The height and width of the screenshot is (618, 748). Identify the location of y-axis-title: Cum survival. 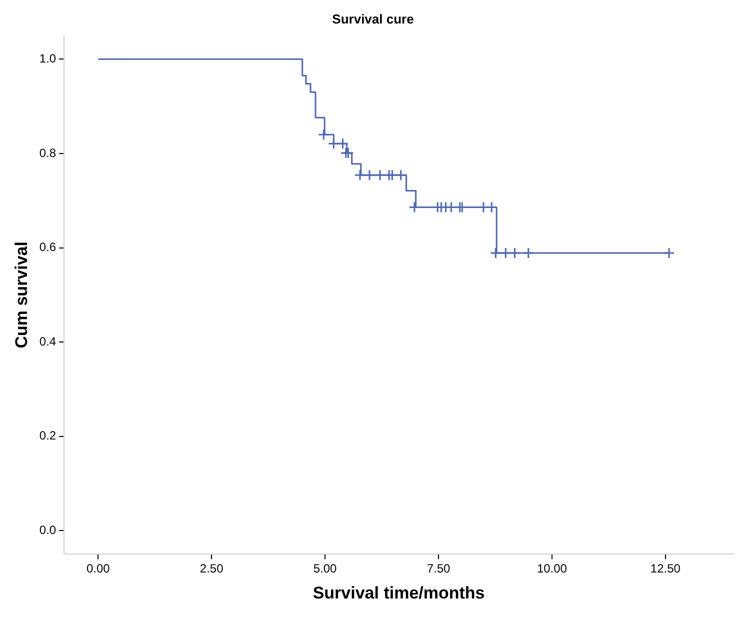
(21, 295).